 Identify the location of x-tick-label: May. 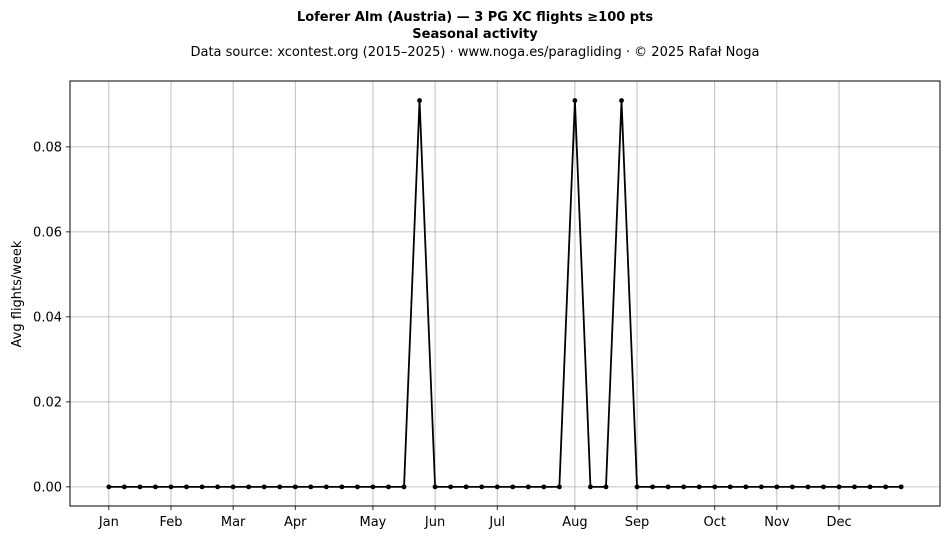
(373, 522).